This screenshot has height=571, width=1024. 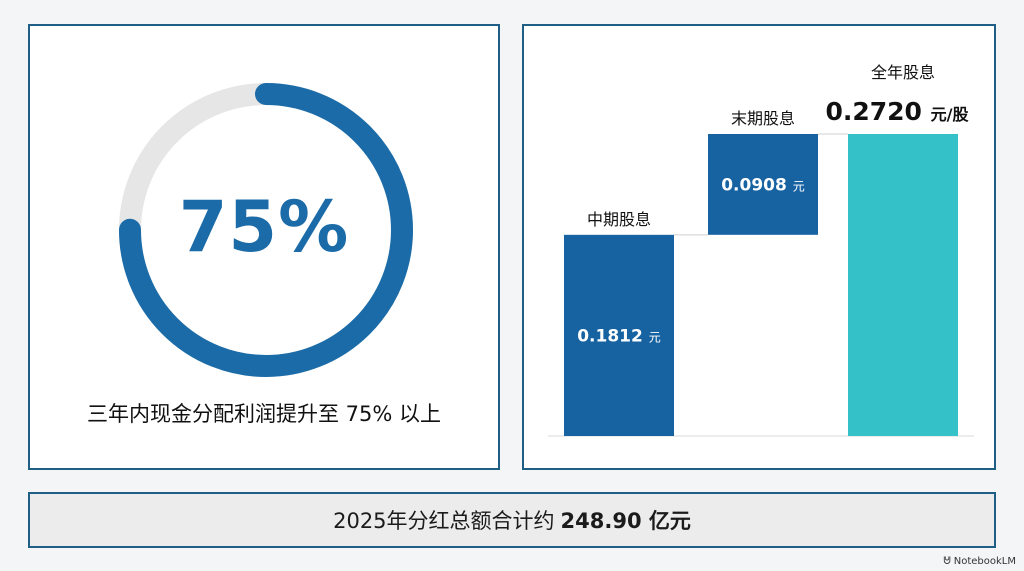 I want to click on donut-slice-value, so click(x=266, y=230).